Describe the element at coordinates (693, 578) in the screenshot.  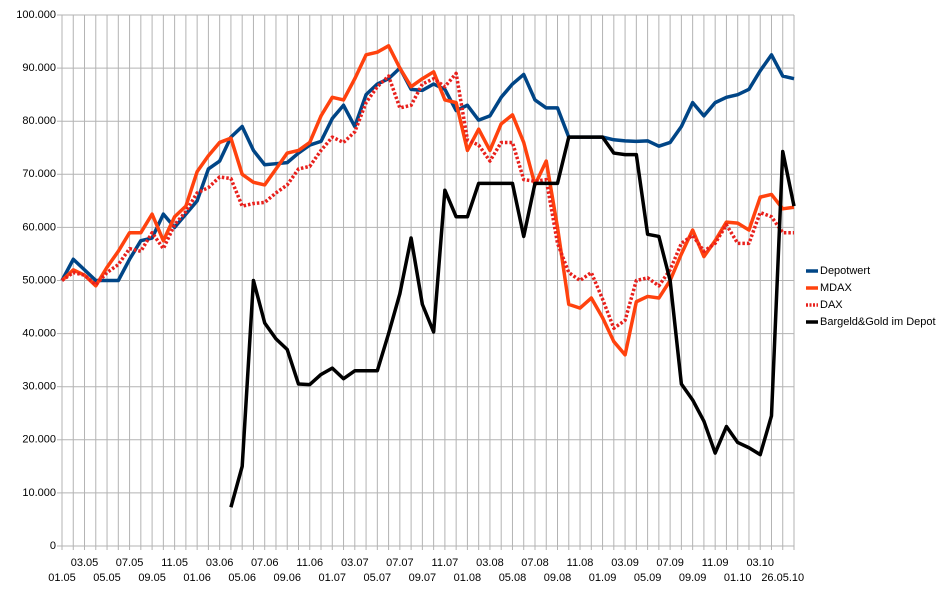
I see `x-tick-label: 09.09` at that location.